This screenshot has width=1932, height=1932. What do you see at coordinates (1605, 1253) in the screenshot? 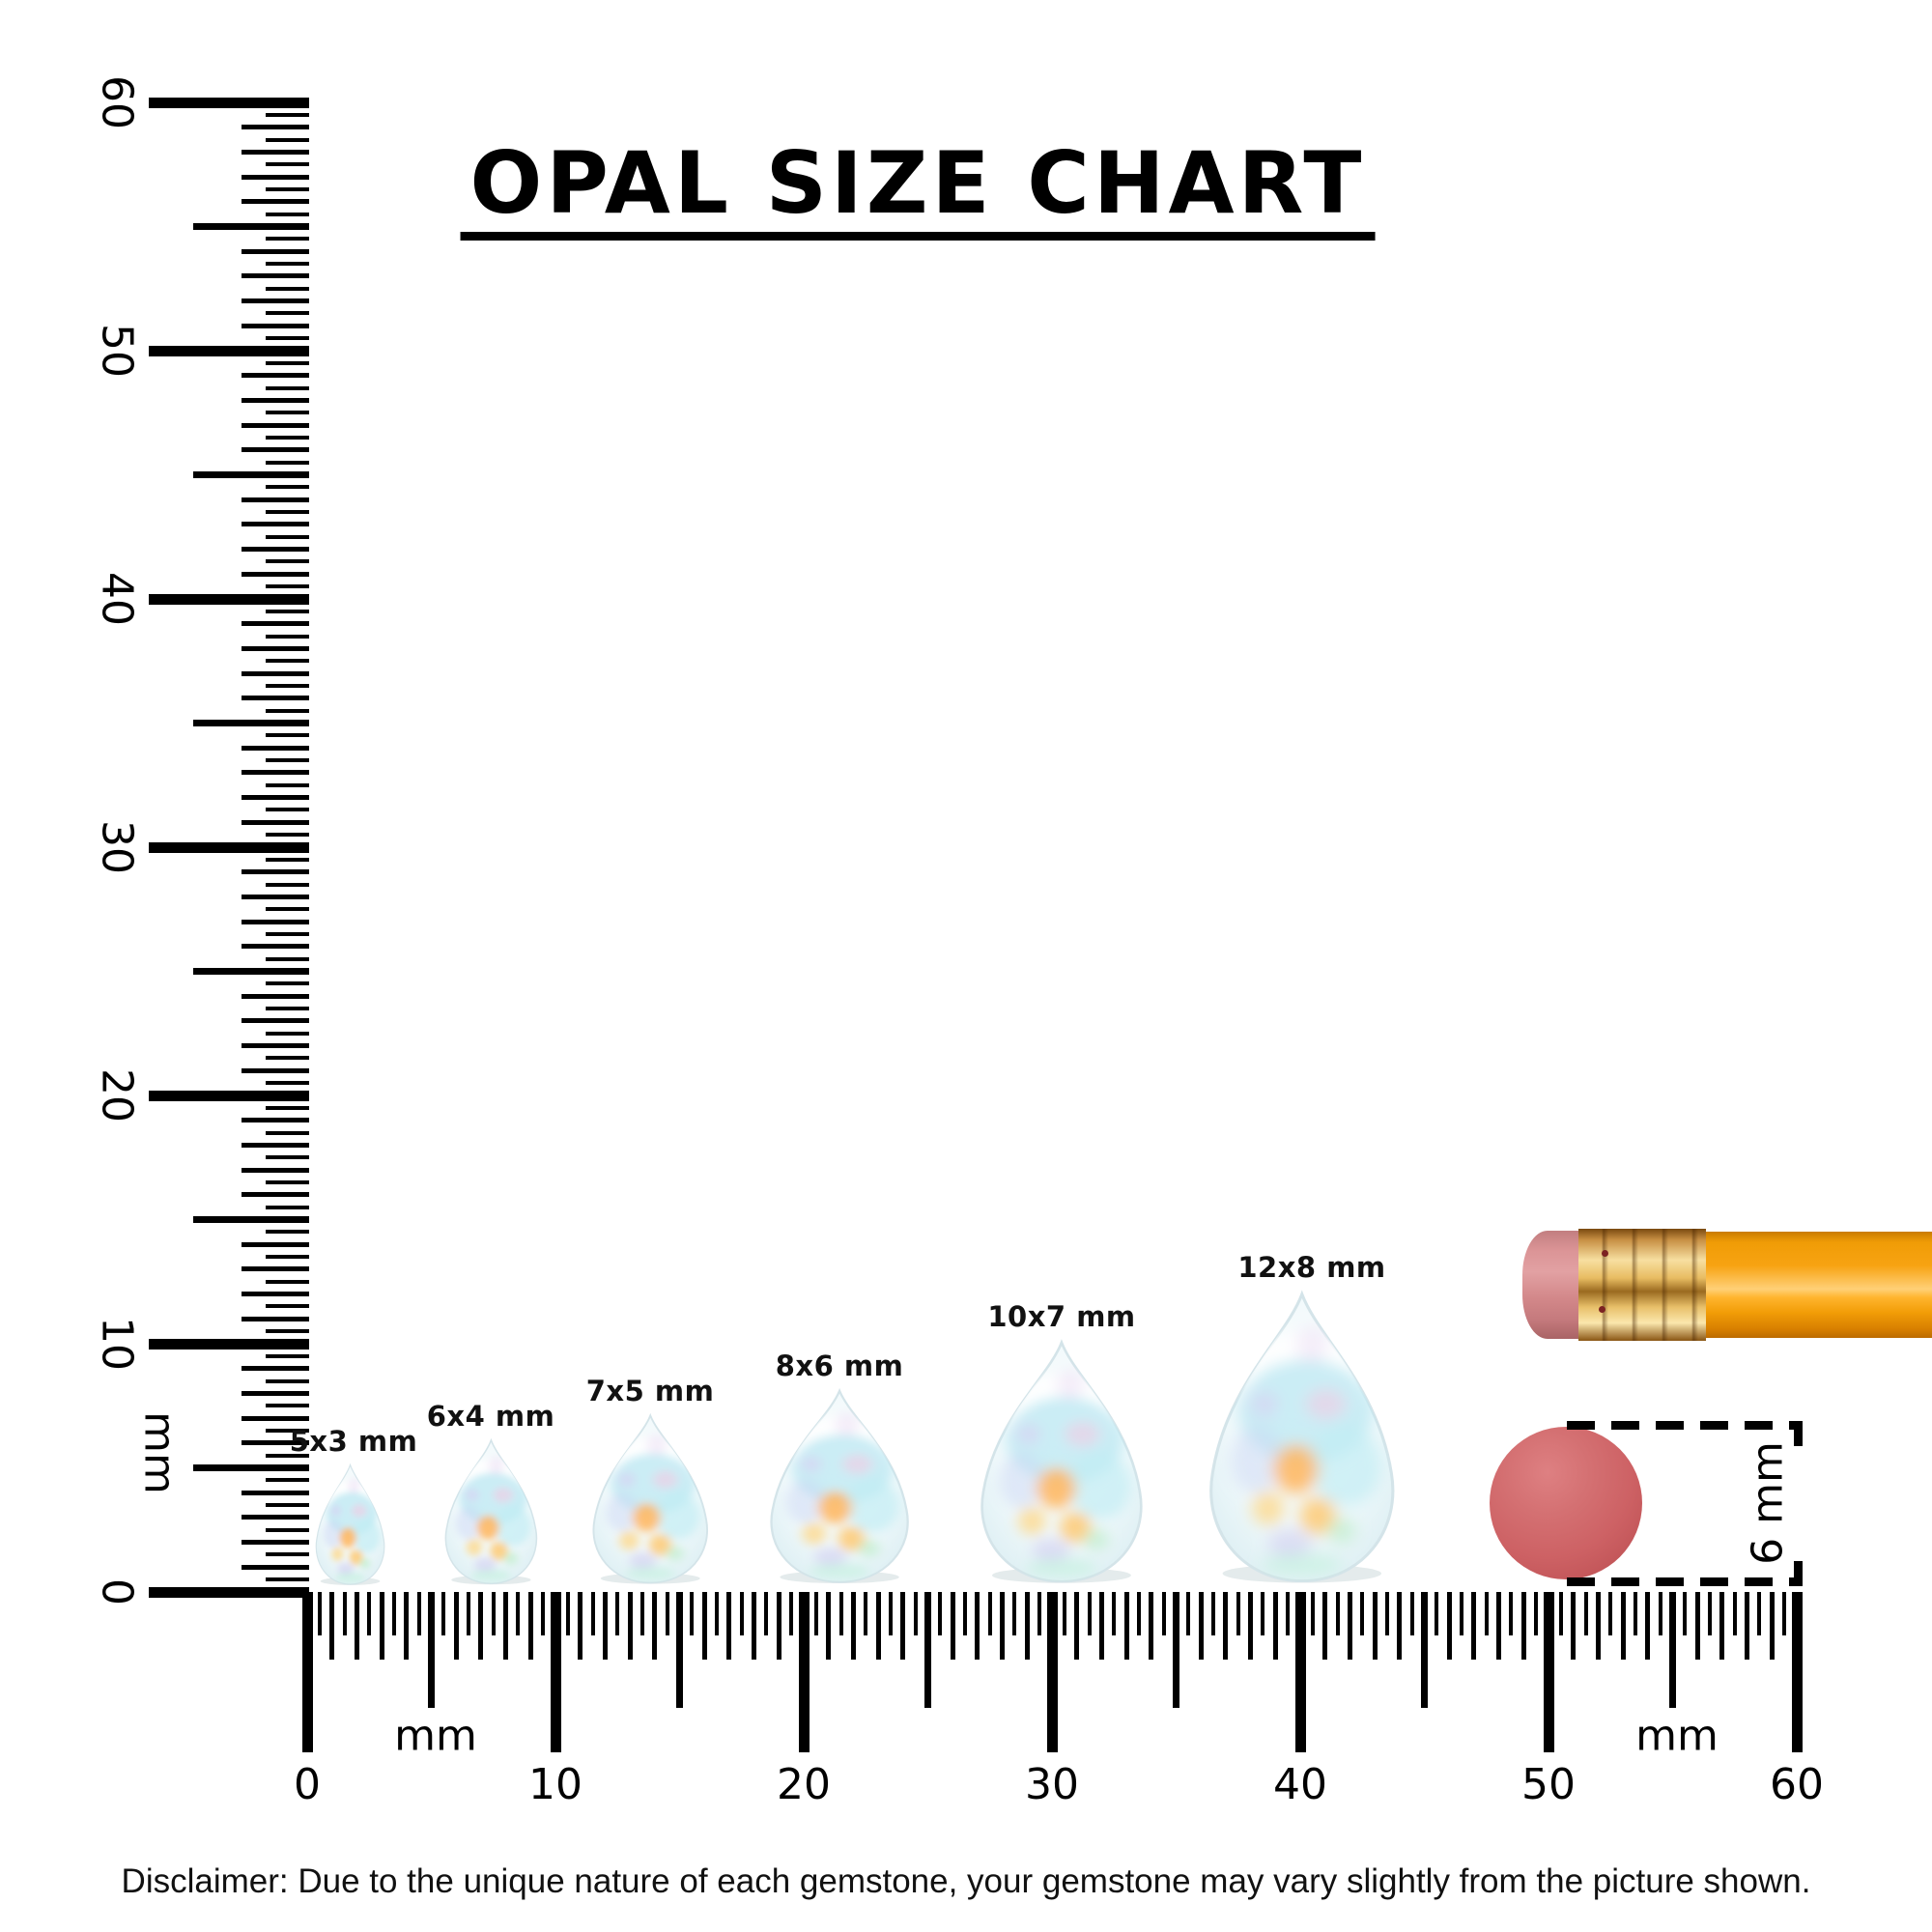
I see `ferrule-rivet-dot` at bounding box center [1605, 1253].